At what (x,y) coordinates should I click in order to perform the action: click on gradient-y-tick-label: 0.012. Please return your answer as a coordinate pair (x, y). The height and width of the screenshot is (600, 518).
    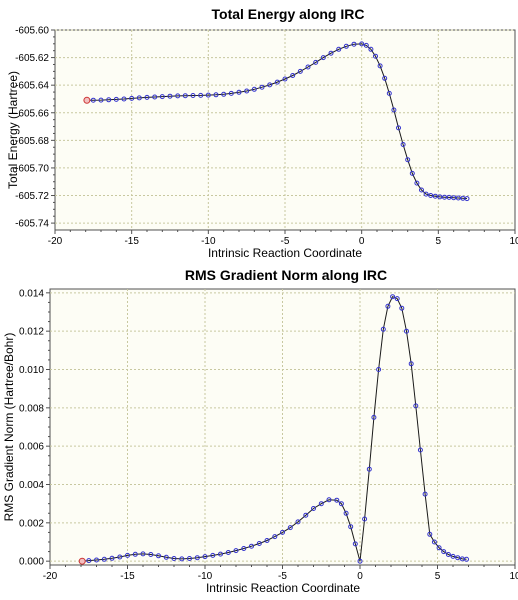
    Looking at the image, I should click on (31, 332).